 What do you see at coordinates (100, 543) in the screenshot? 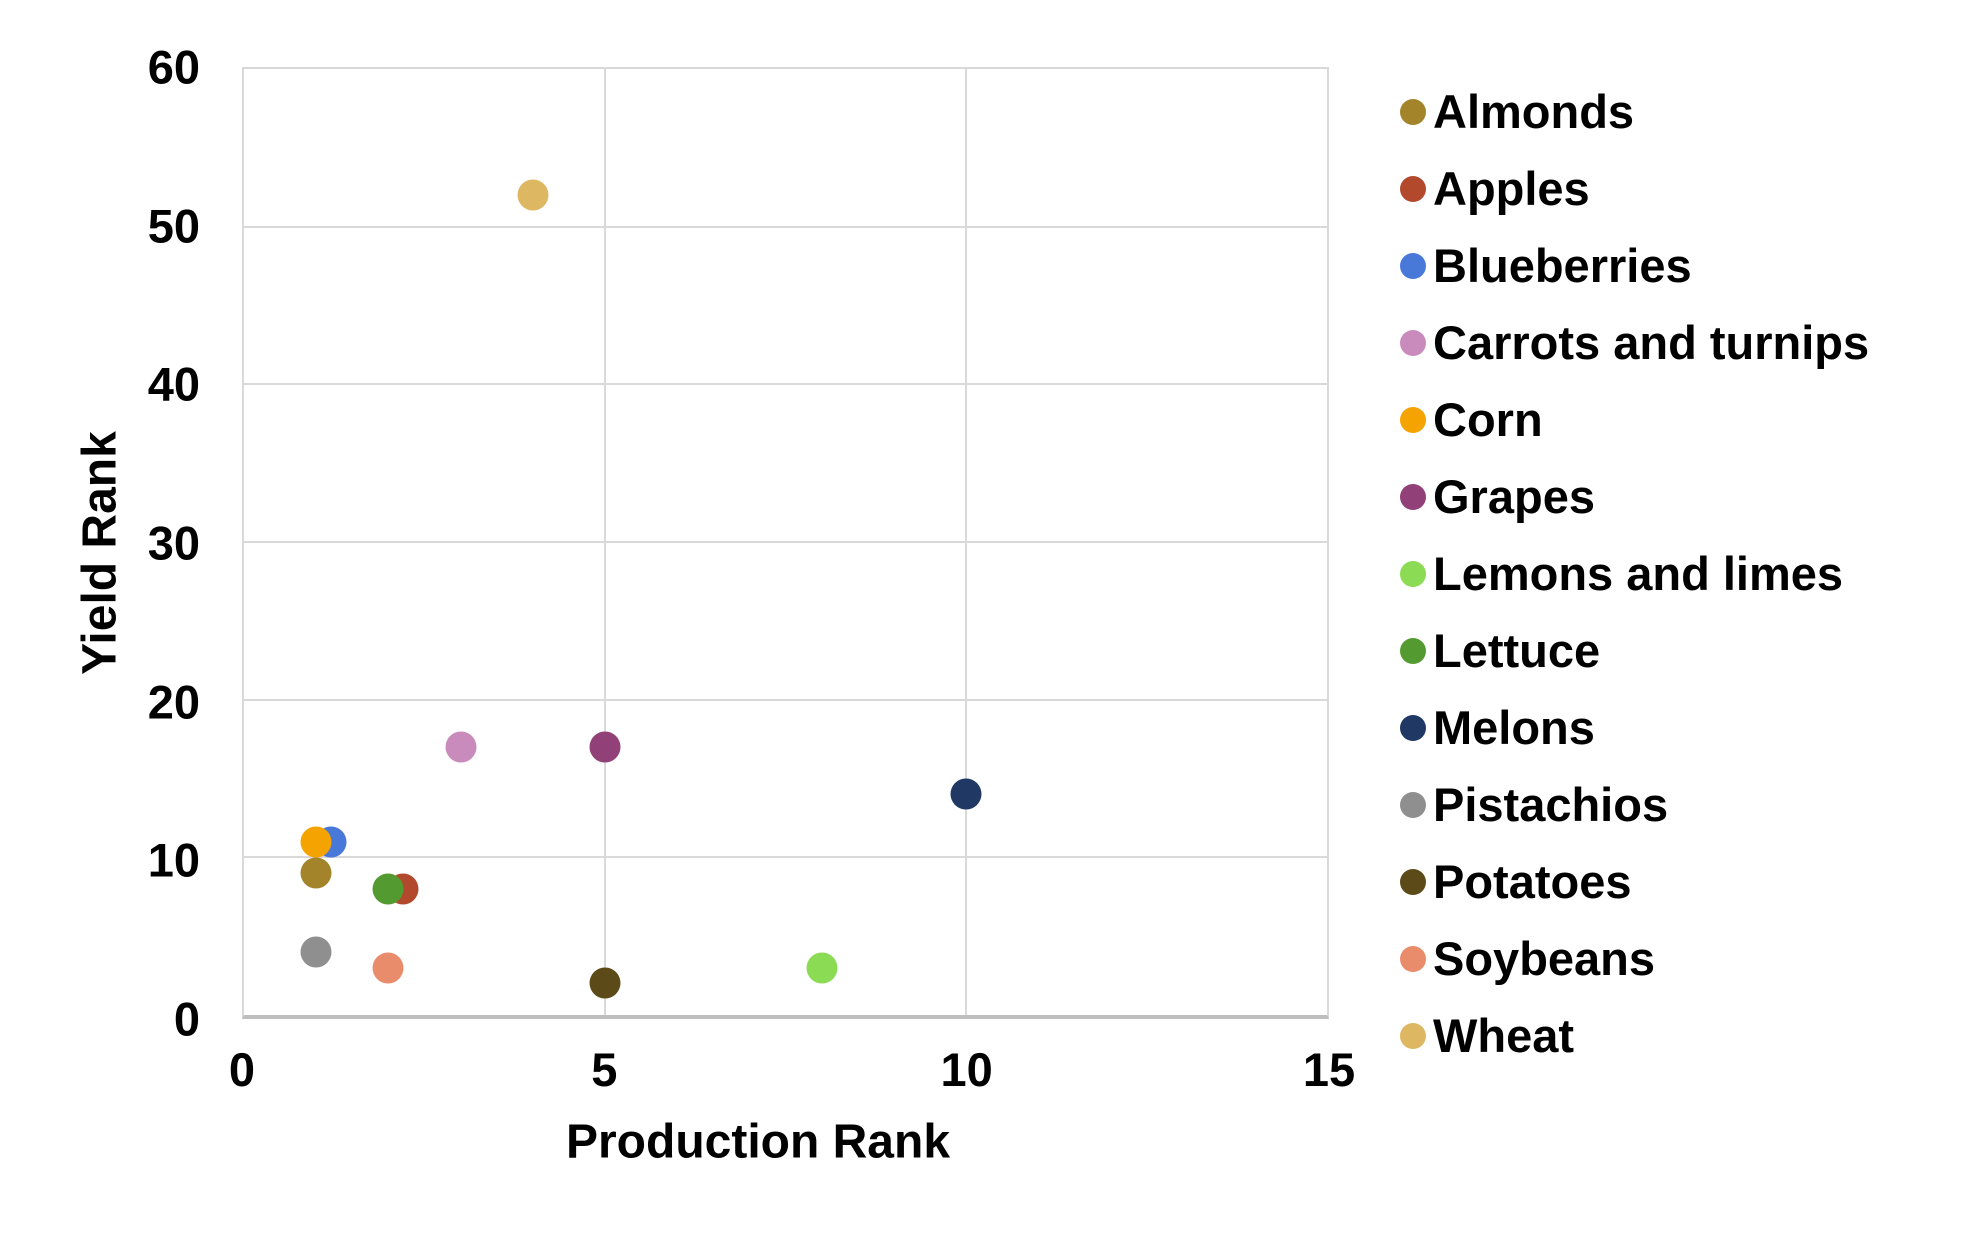
I see `y-axis-tick-labels: 0 10 20 30 40 50 60` at bounding box center [100, 543].